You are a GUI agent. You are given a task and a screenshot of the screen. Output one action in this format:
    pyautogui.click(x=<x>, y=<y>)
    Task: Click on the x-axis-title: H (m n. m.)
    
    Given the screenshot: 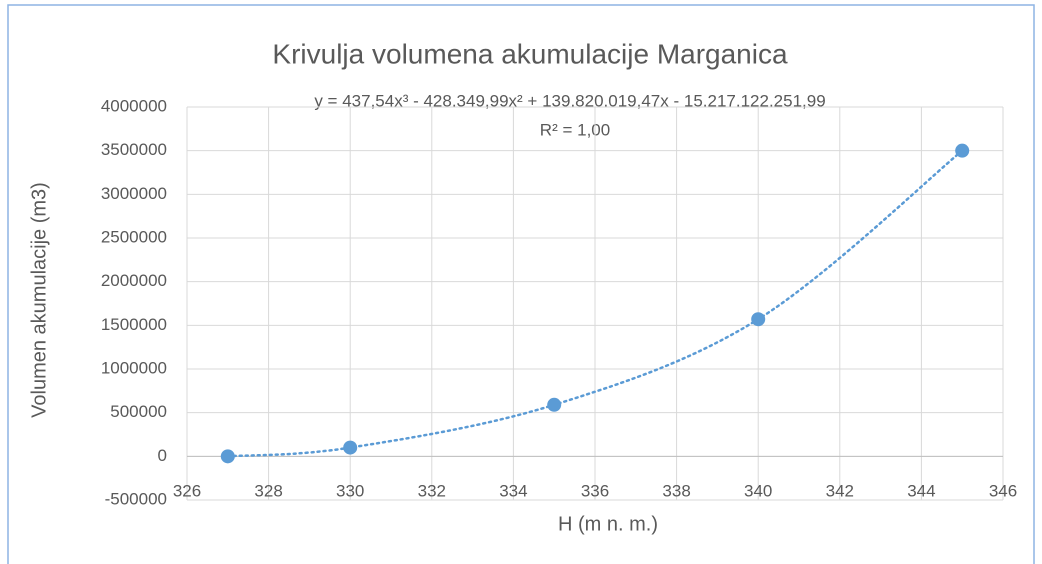 What is the action you would take?
    pyautogui.click(x=608, y=524)
    